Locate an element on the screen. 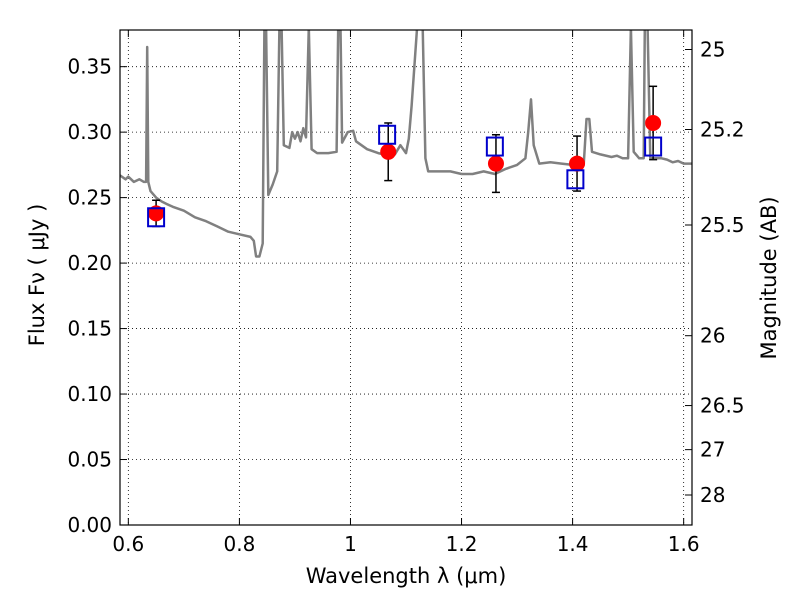 The width and height of the screenshot is (800, 600). mag-tick-label: 27 is located at coordinates (712, 450).